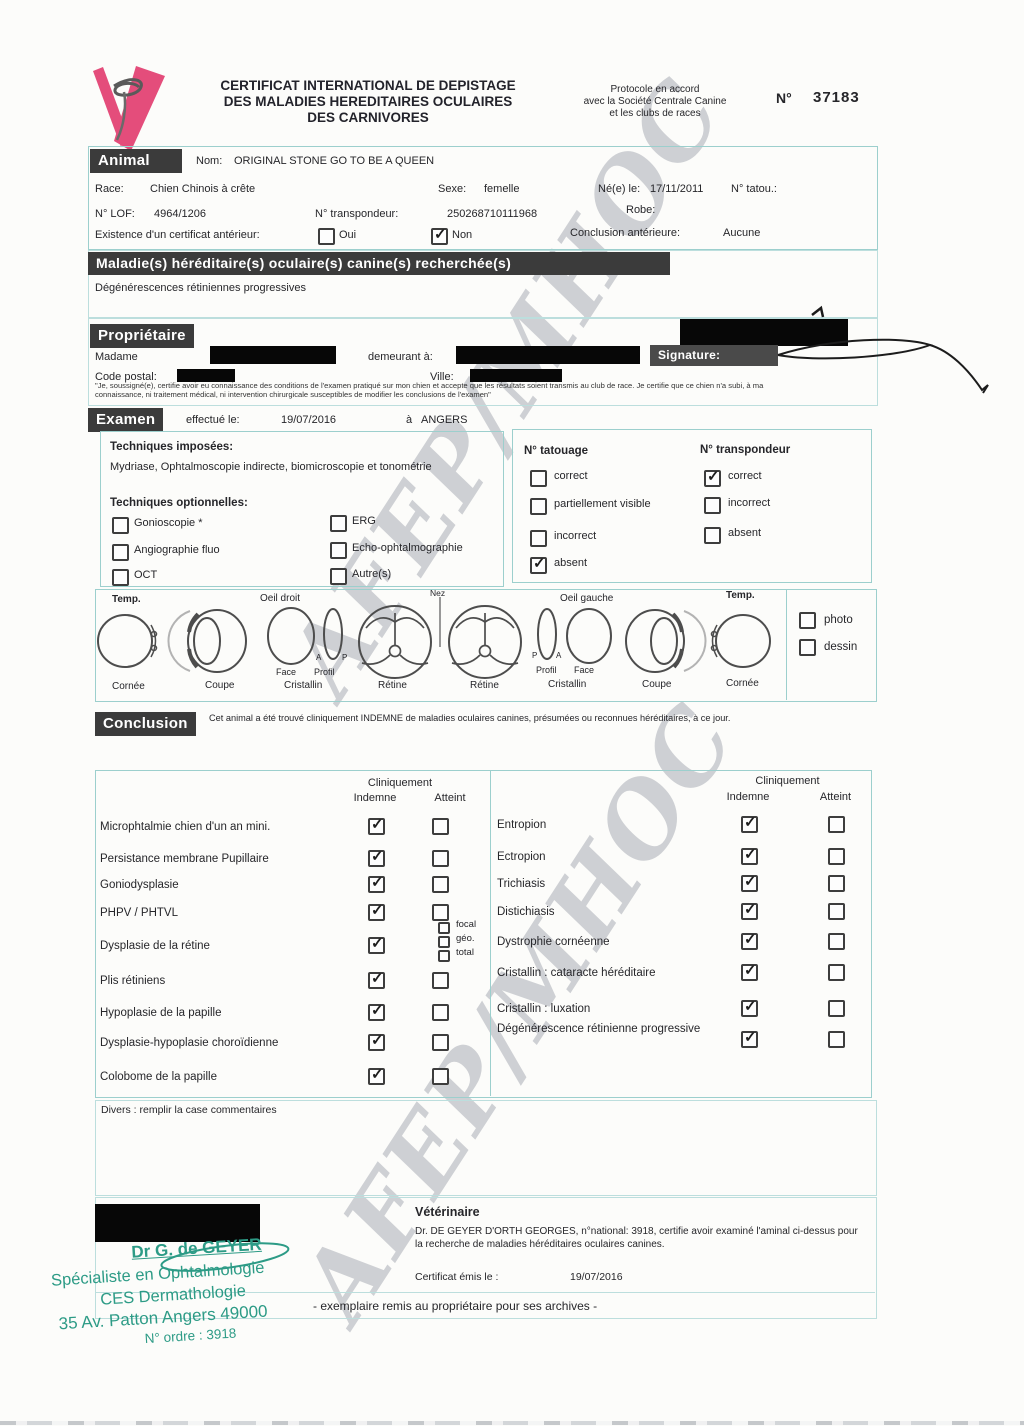 The image size is (1024, 1426). Describe the element at coordinates (655, 101) in the screenshot. I see `protocol-line2: avec la Société Centrale Canine` at that location.